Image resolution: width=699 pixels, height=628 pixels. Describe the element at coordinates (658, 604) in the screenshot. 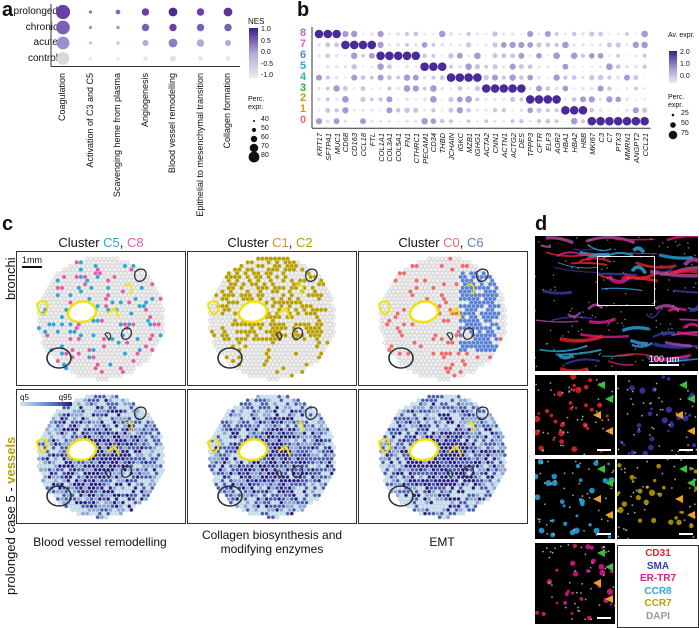

I see `legend-channel: CCR7` at that location.